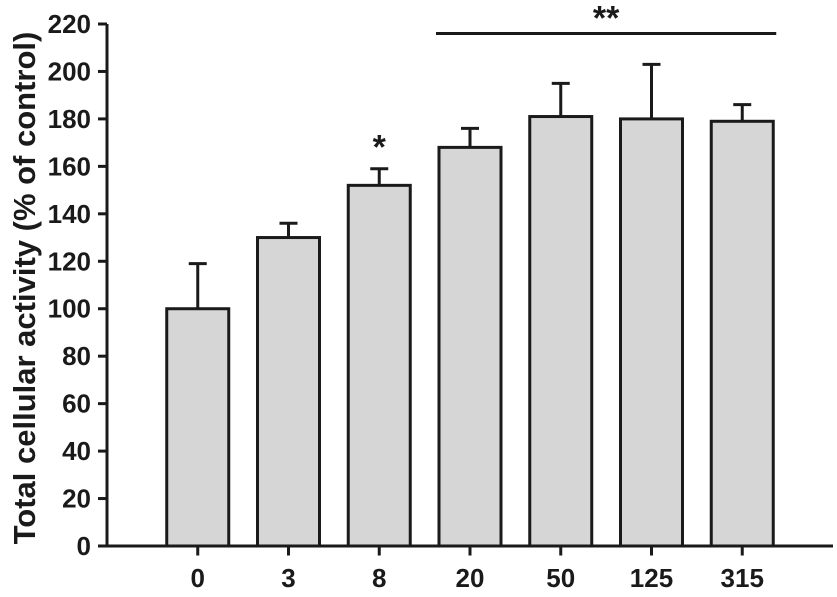  What do you see at coordinates (69, 24) in the screenshot?
I see `y-tick-label: 220` at bounding box center [69, 24].